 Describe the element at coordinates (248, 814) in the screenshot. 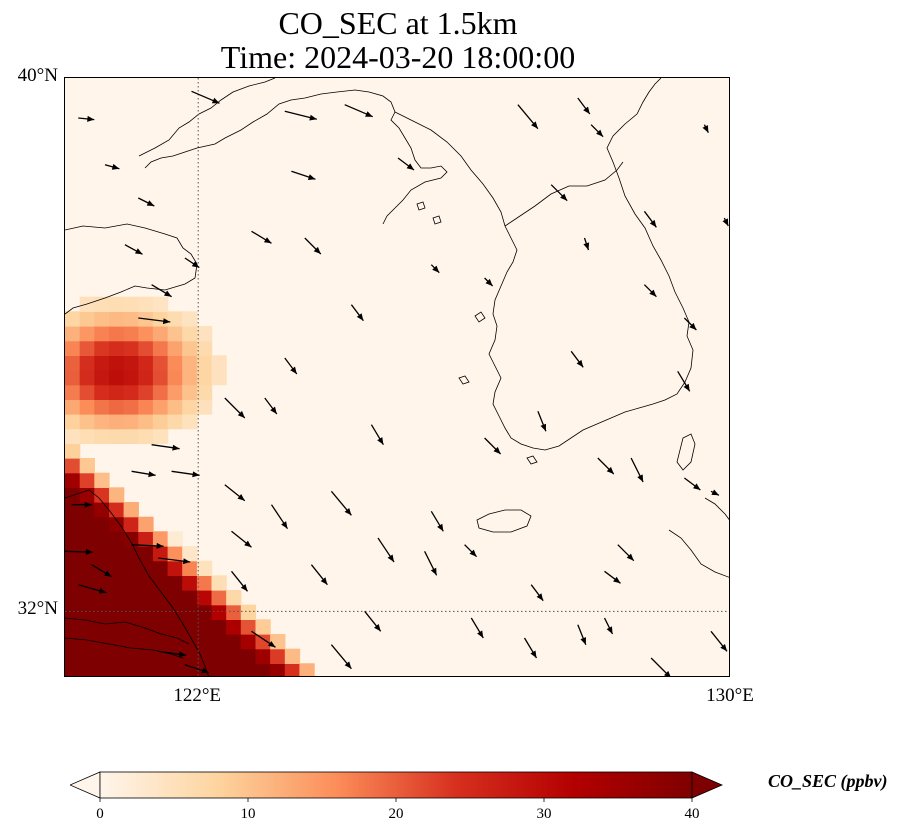

I see `colorbar-tick-label: 10` at that location.